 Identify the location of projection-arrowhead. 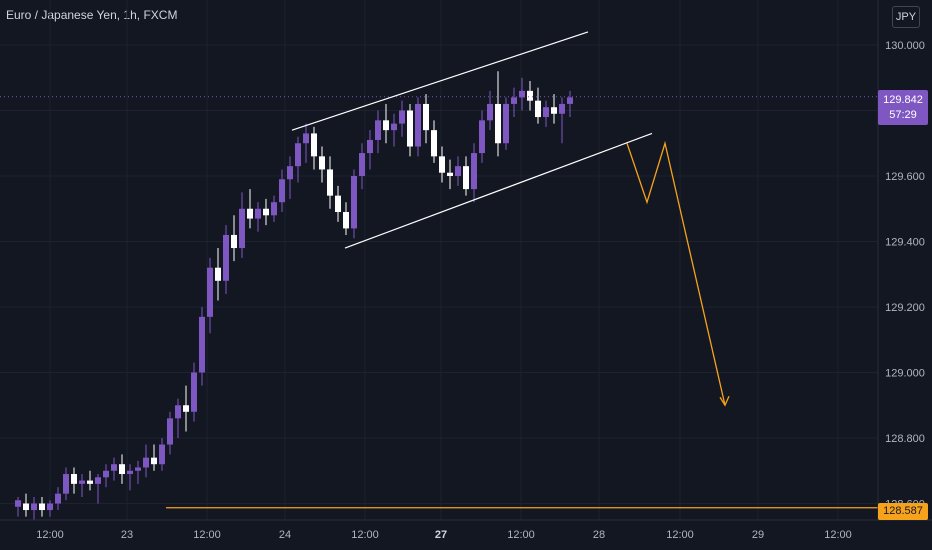
(724, 401).